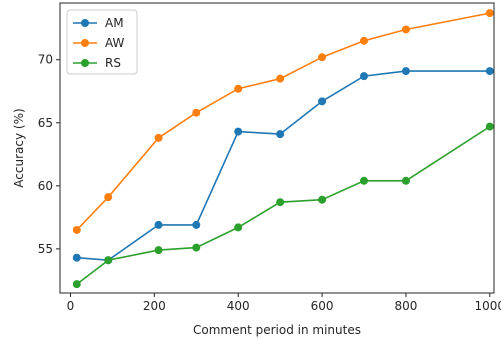 The height and width of the screenshot is (339, 501). Describe the element at coordinates (322, 306) in the screenshot. I see `x-tick-label: 600` at that location.